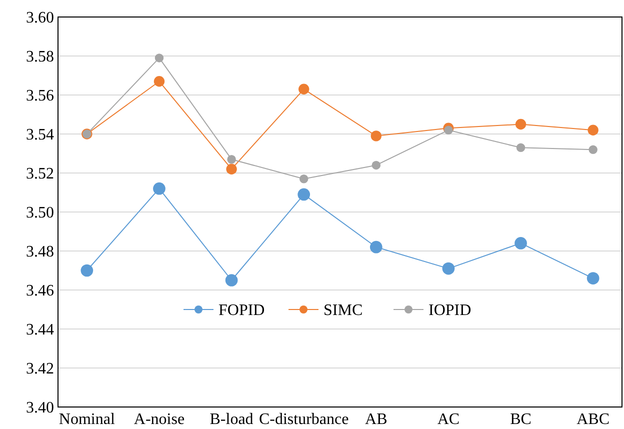  What do you see at coordinates (232, 419) in the screenshot?
I see `x-tick-label: B-load` at bounding box center [232, 419].